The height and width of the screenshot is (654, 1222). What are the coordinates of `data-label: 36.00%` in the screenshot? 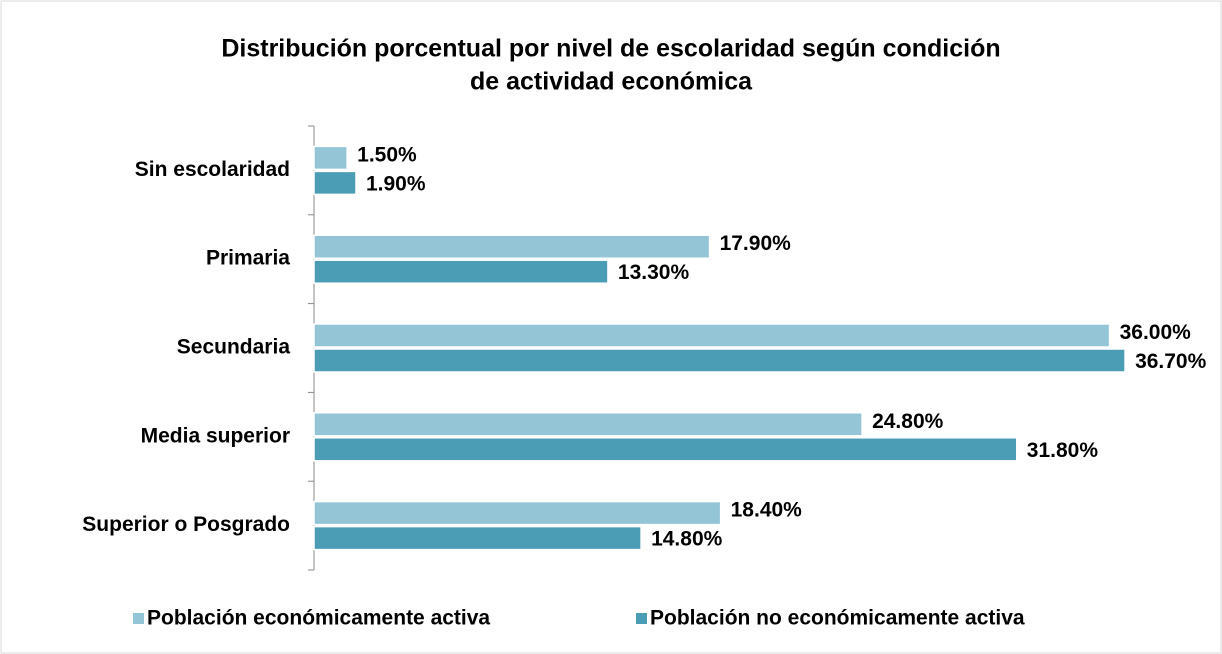 It's located at (1156, 332).